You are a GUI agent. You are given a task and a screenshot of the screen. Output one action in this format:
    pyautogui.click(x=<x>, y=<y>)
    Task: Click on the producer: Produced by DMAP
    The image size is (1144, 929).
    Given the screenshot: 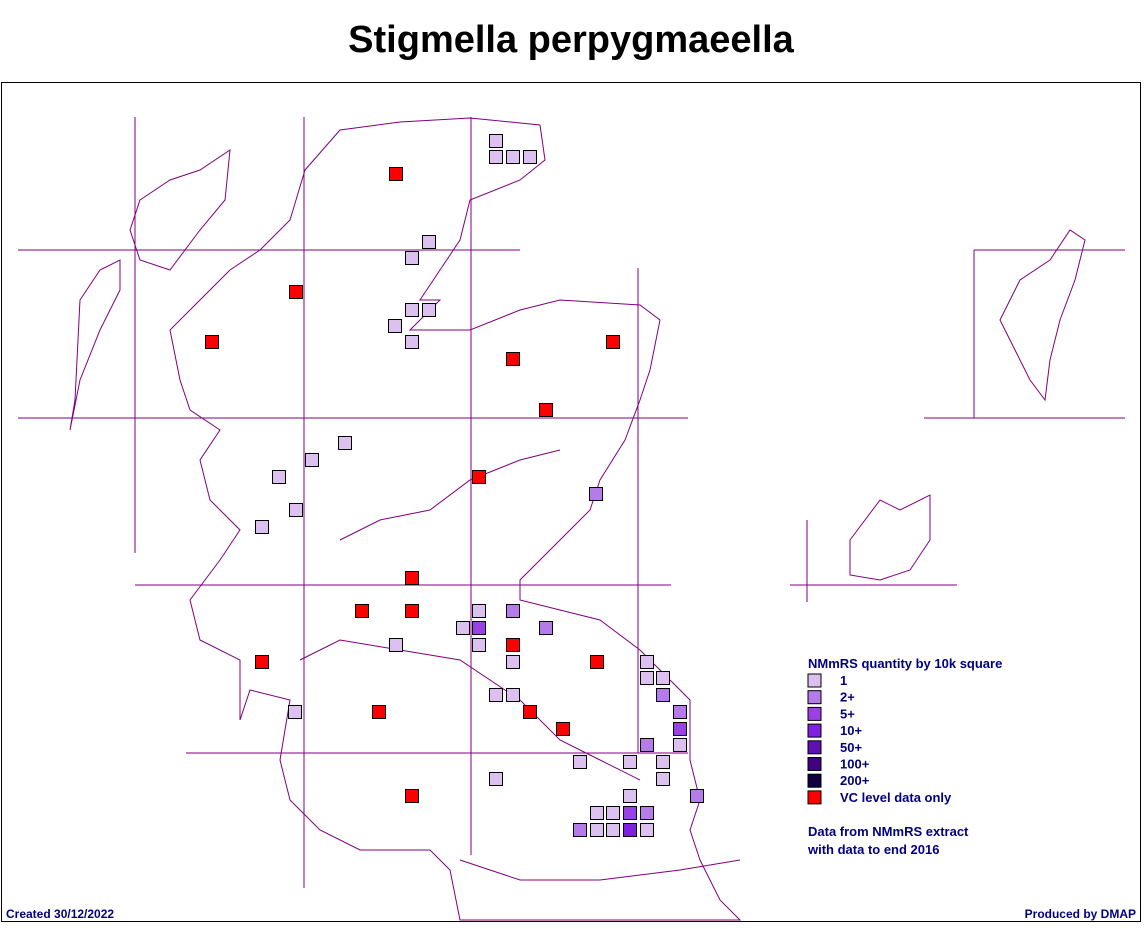 What is the action you would take?
    pyautogui.click(x=1080, y=914)
    